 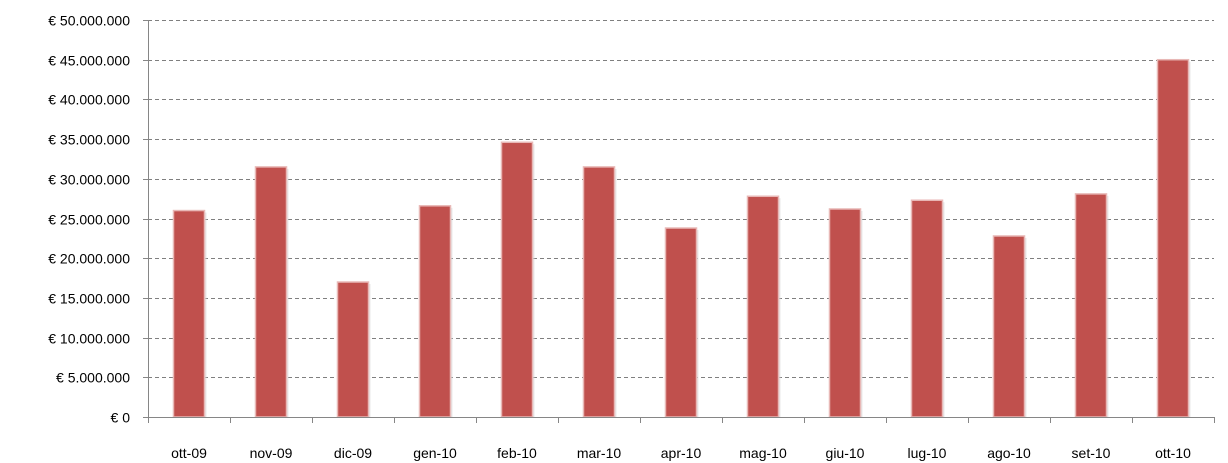 I want to click on y-tick-label: € 30.000.000, so click(x=89, y=180).